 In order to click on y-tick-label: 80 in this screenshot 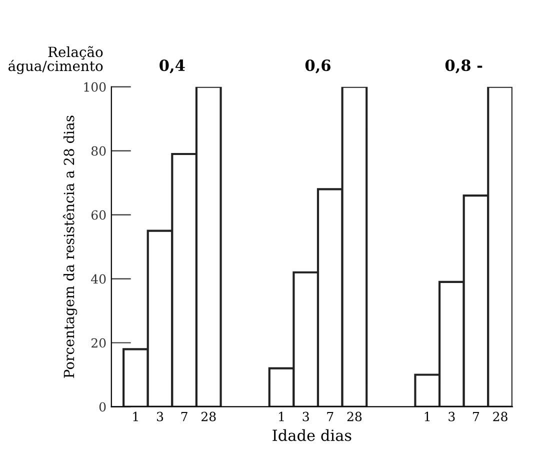, I will do `click(98, 151)`.